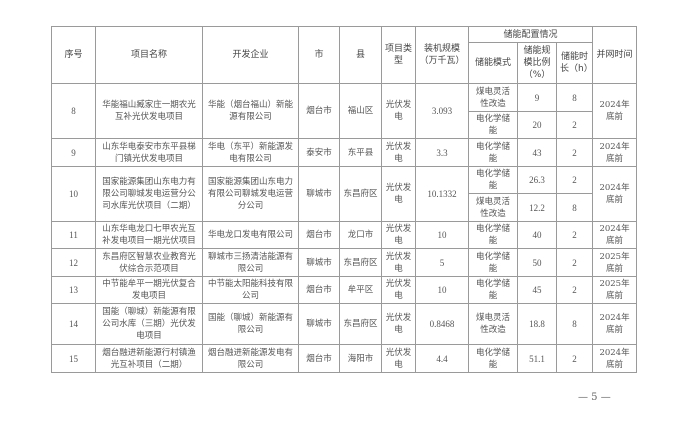 The width and height of the screenshot is (688, 428). Describe the element at coordinates (149, 262) in the screenshot. I see `cell-name: 东昌府区智慧农业教育光伏综合示范项目` at that location.